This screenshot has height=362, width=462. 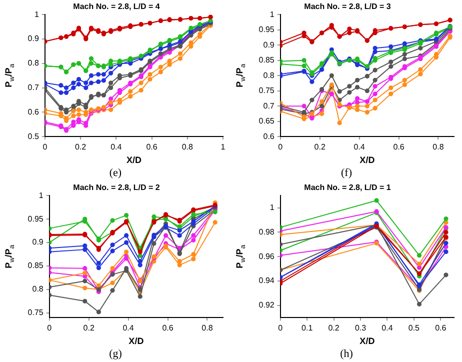 What do you see at coordinates (116, 187) in the screenshot?
I see `chart-title: Mach No. = 2.8, L/D = 2` at bounding box center [116, 187].